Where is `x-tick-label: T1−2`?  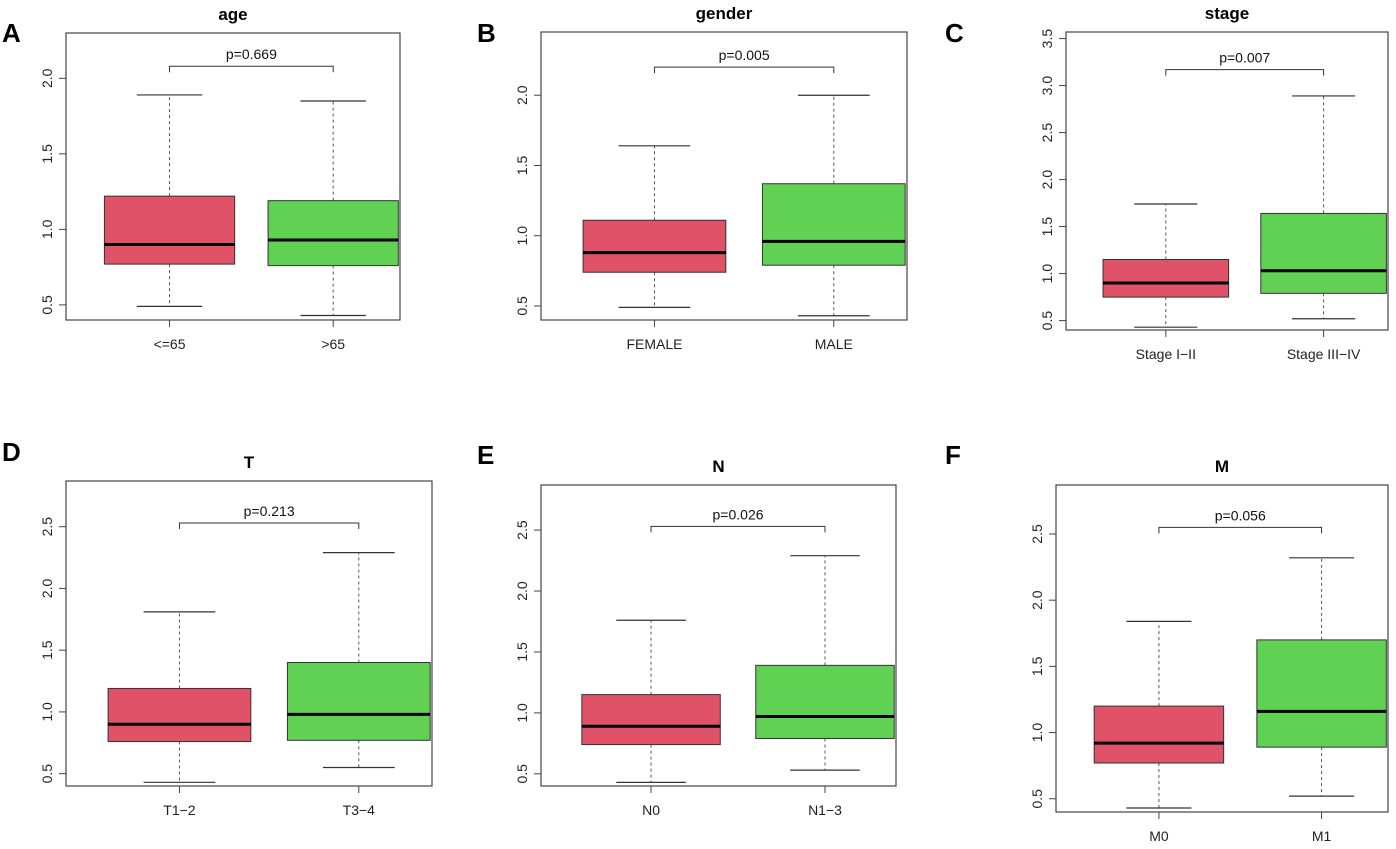
x-tick-label: T1−2 is located at coordinates (179, 810).